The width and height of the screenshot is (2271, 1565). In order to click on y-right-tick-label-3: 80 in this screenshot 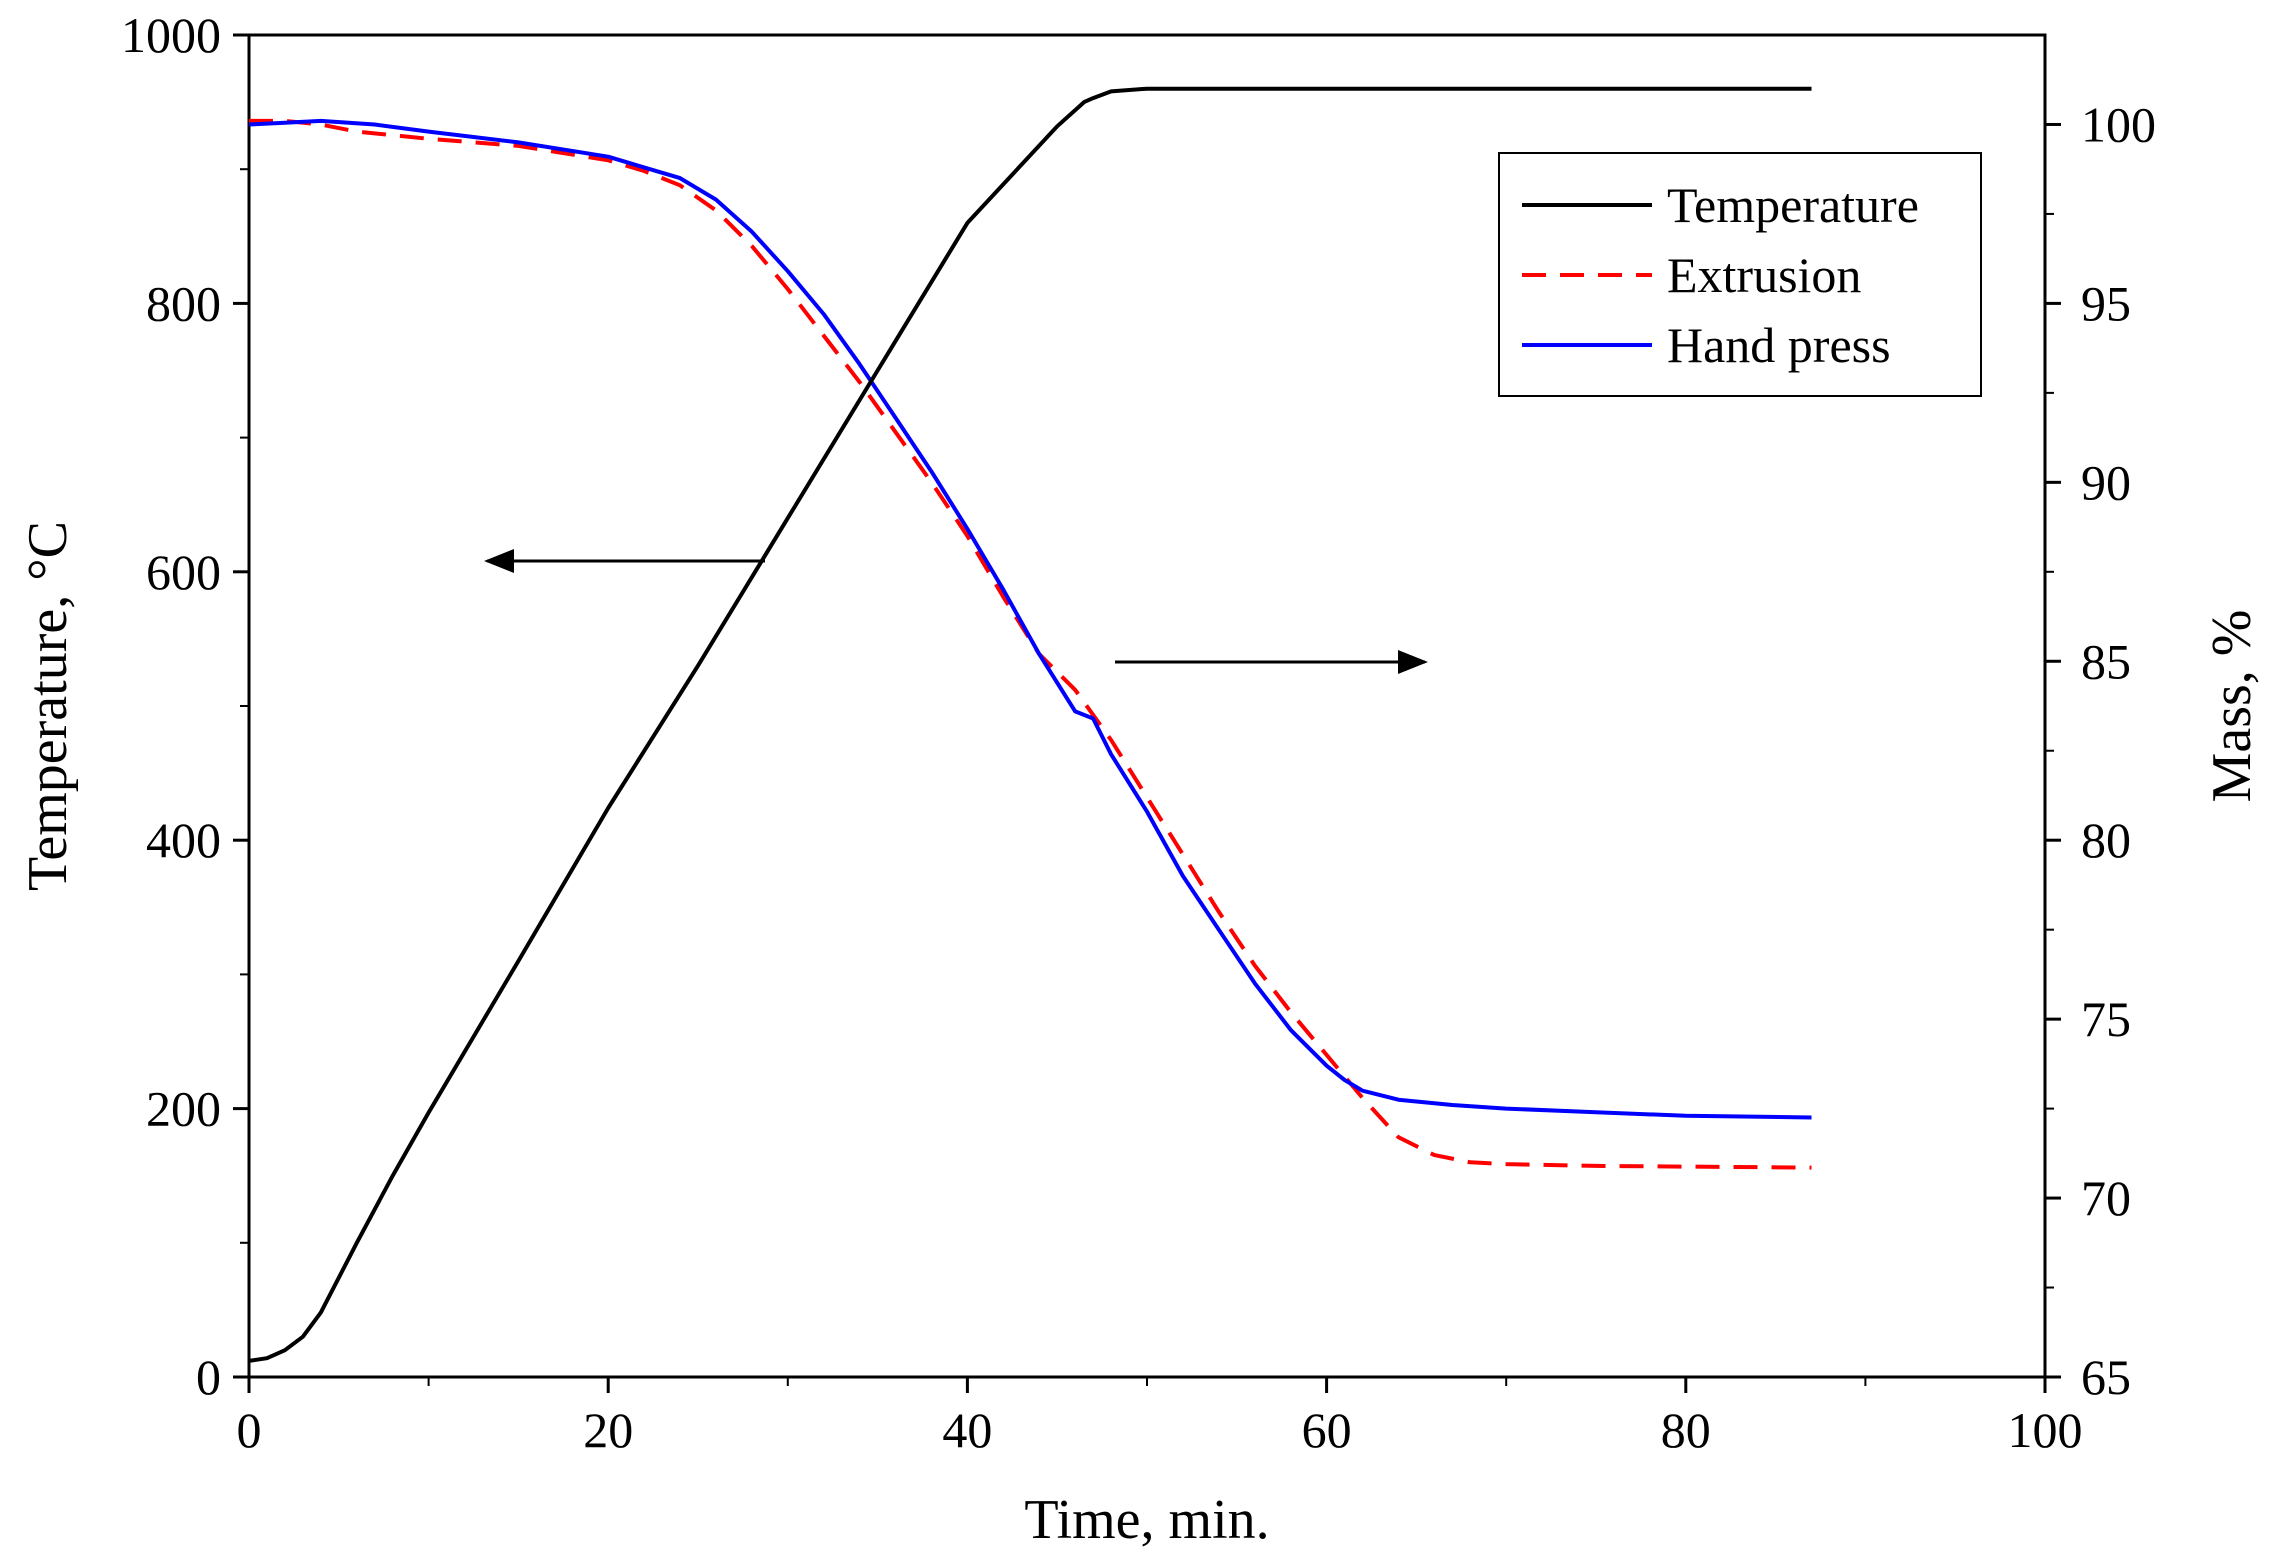, I will do `click(2106, 840)`.